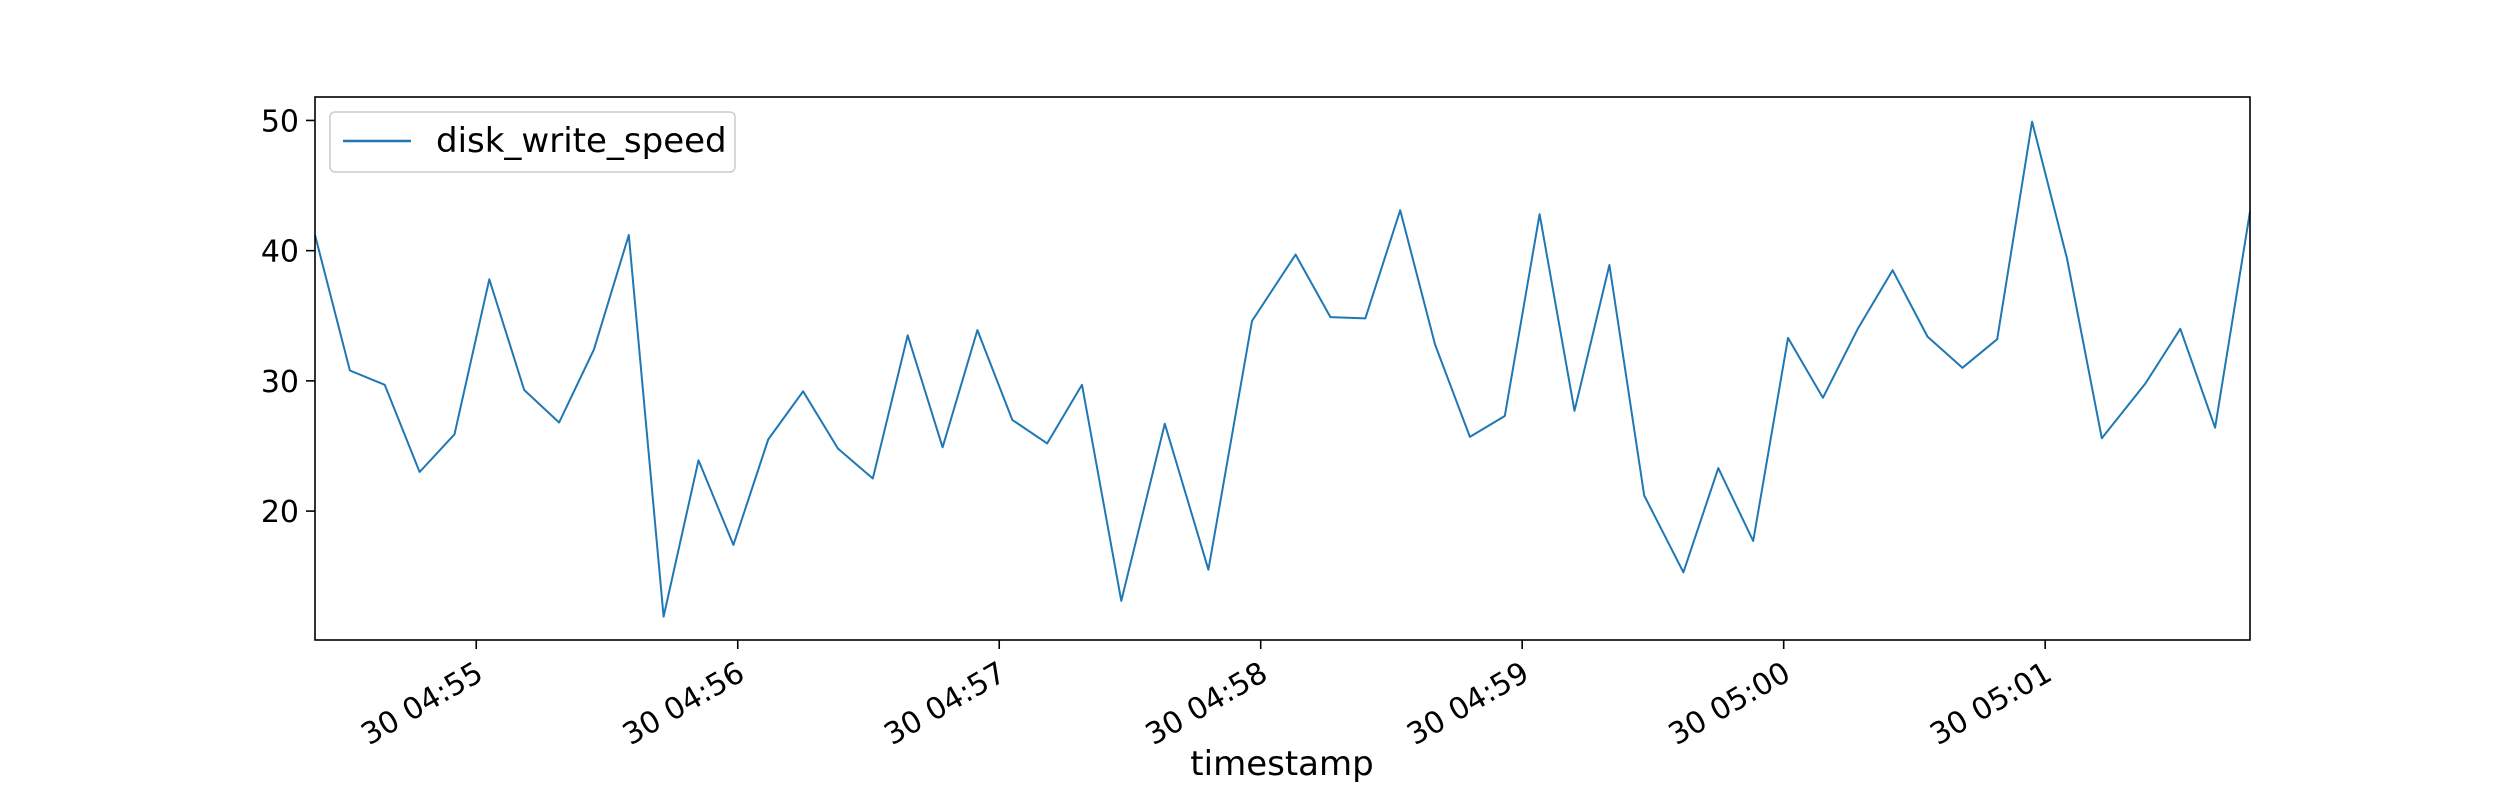 The image size is (2500, 800). Describe the element at coordinates (280, 512) in the screenshot. I see `y-tick-label: 20` at that location.